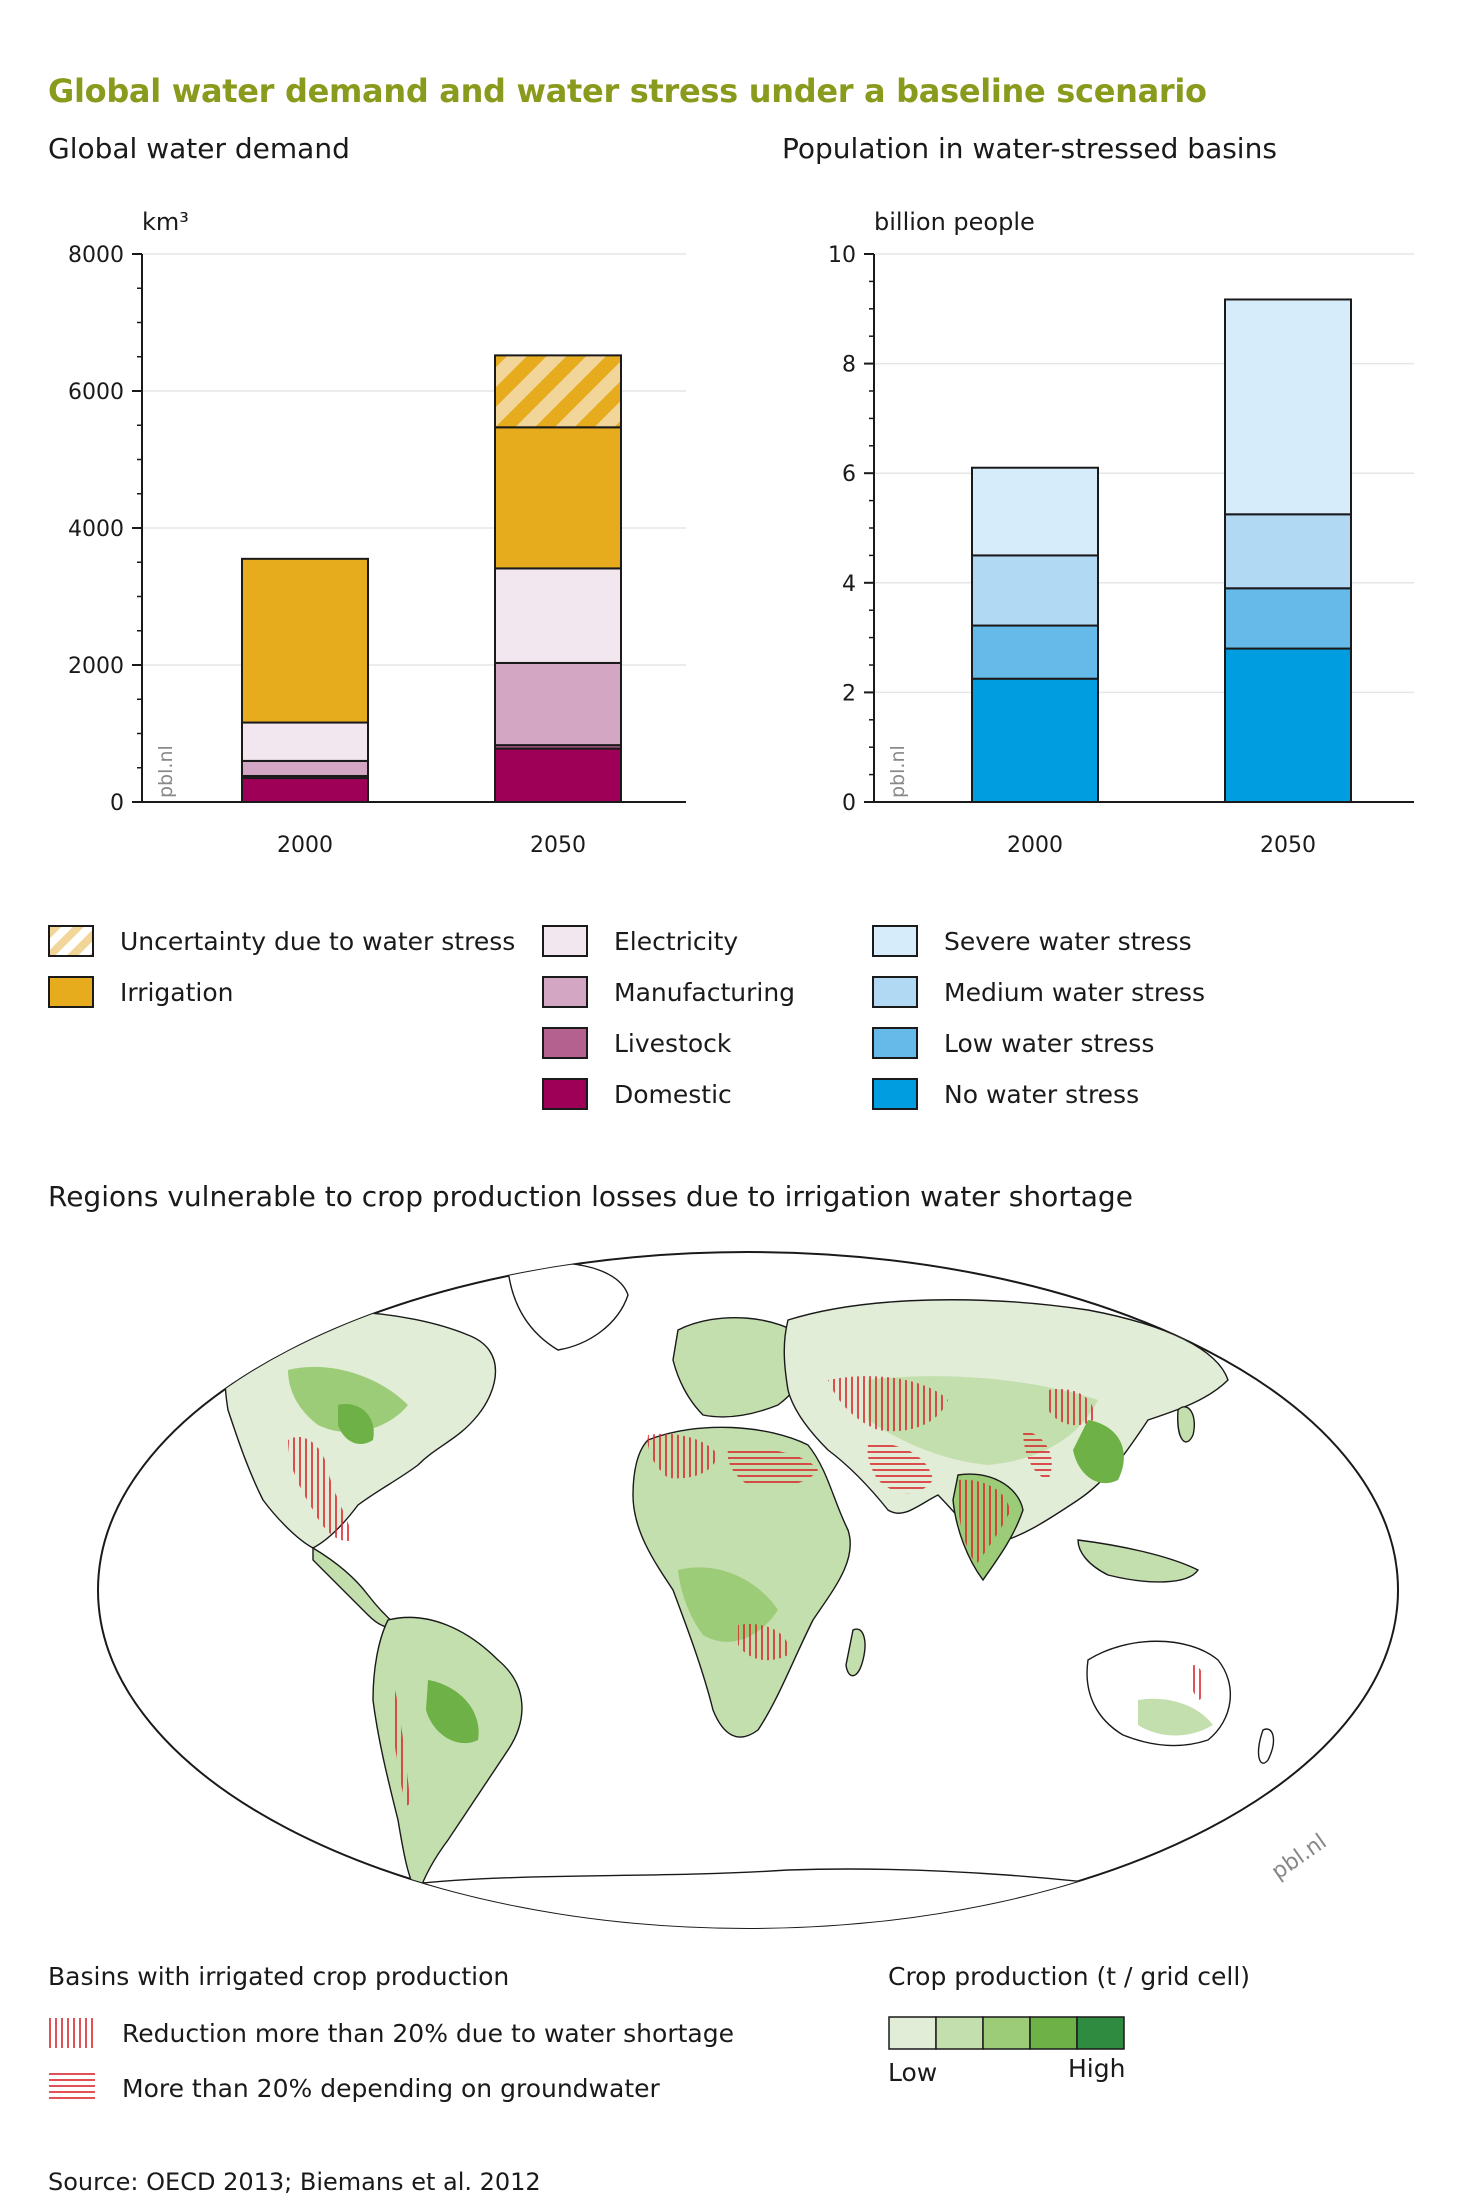 This screenshot has height=2204, width=1467. Describe the element at coordinates (565, 1094) in the screenshot. I see `domestic-swatch` at that location.